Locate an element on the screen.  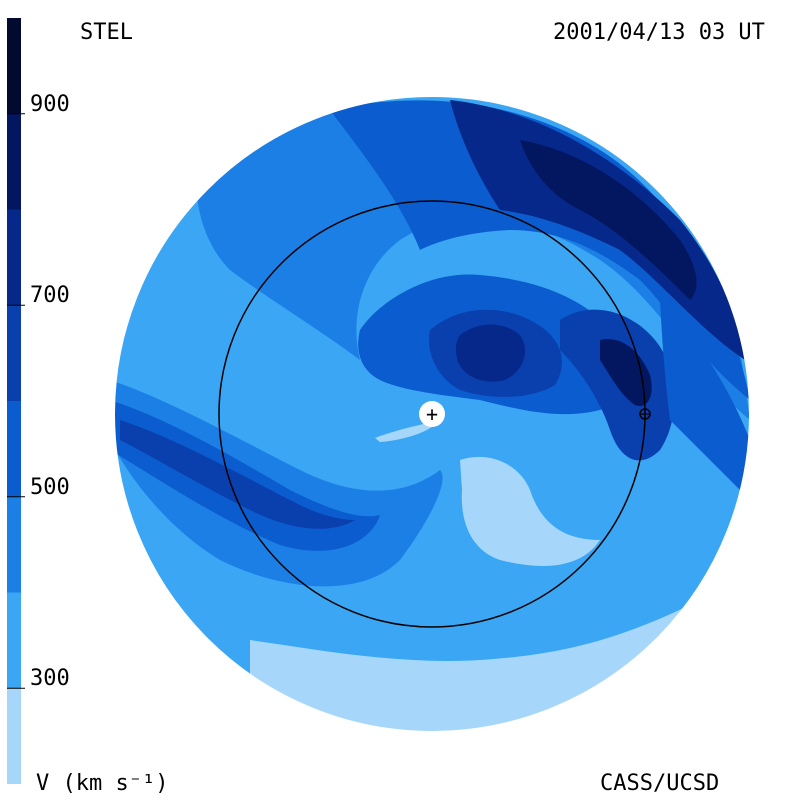
sun-symbol: + is located at coordinates (432, 414).